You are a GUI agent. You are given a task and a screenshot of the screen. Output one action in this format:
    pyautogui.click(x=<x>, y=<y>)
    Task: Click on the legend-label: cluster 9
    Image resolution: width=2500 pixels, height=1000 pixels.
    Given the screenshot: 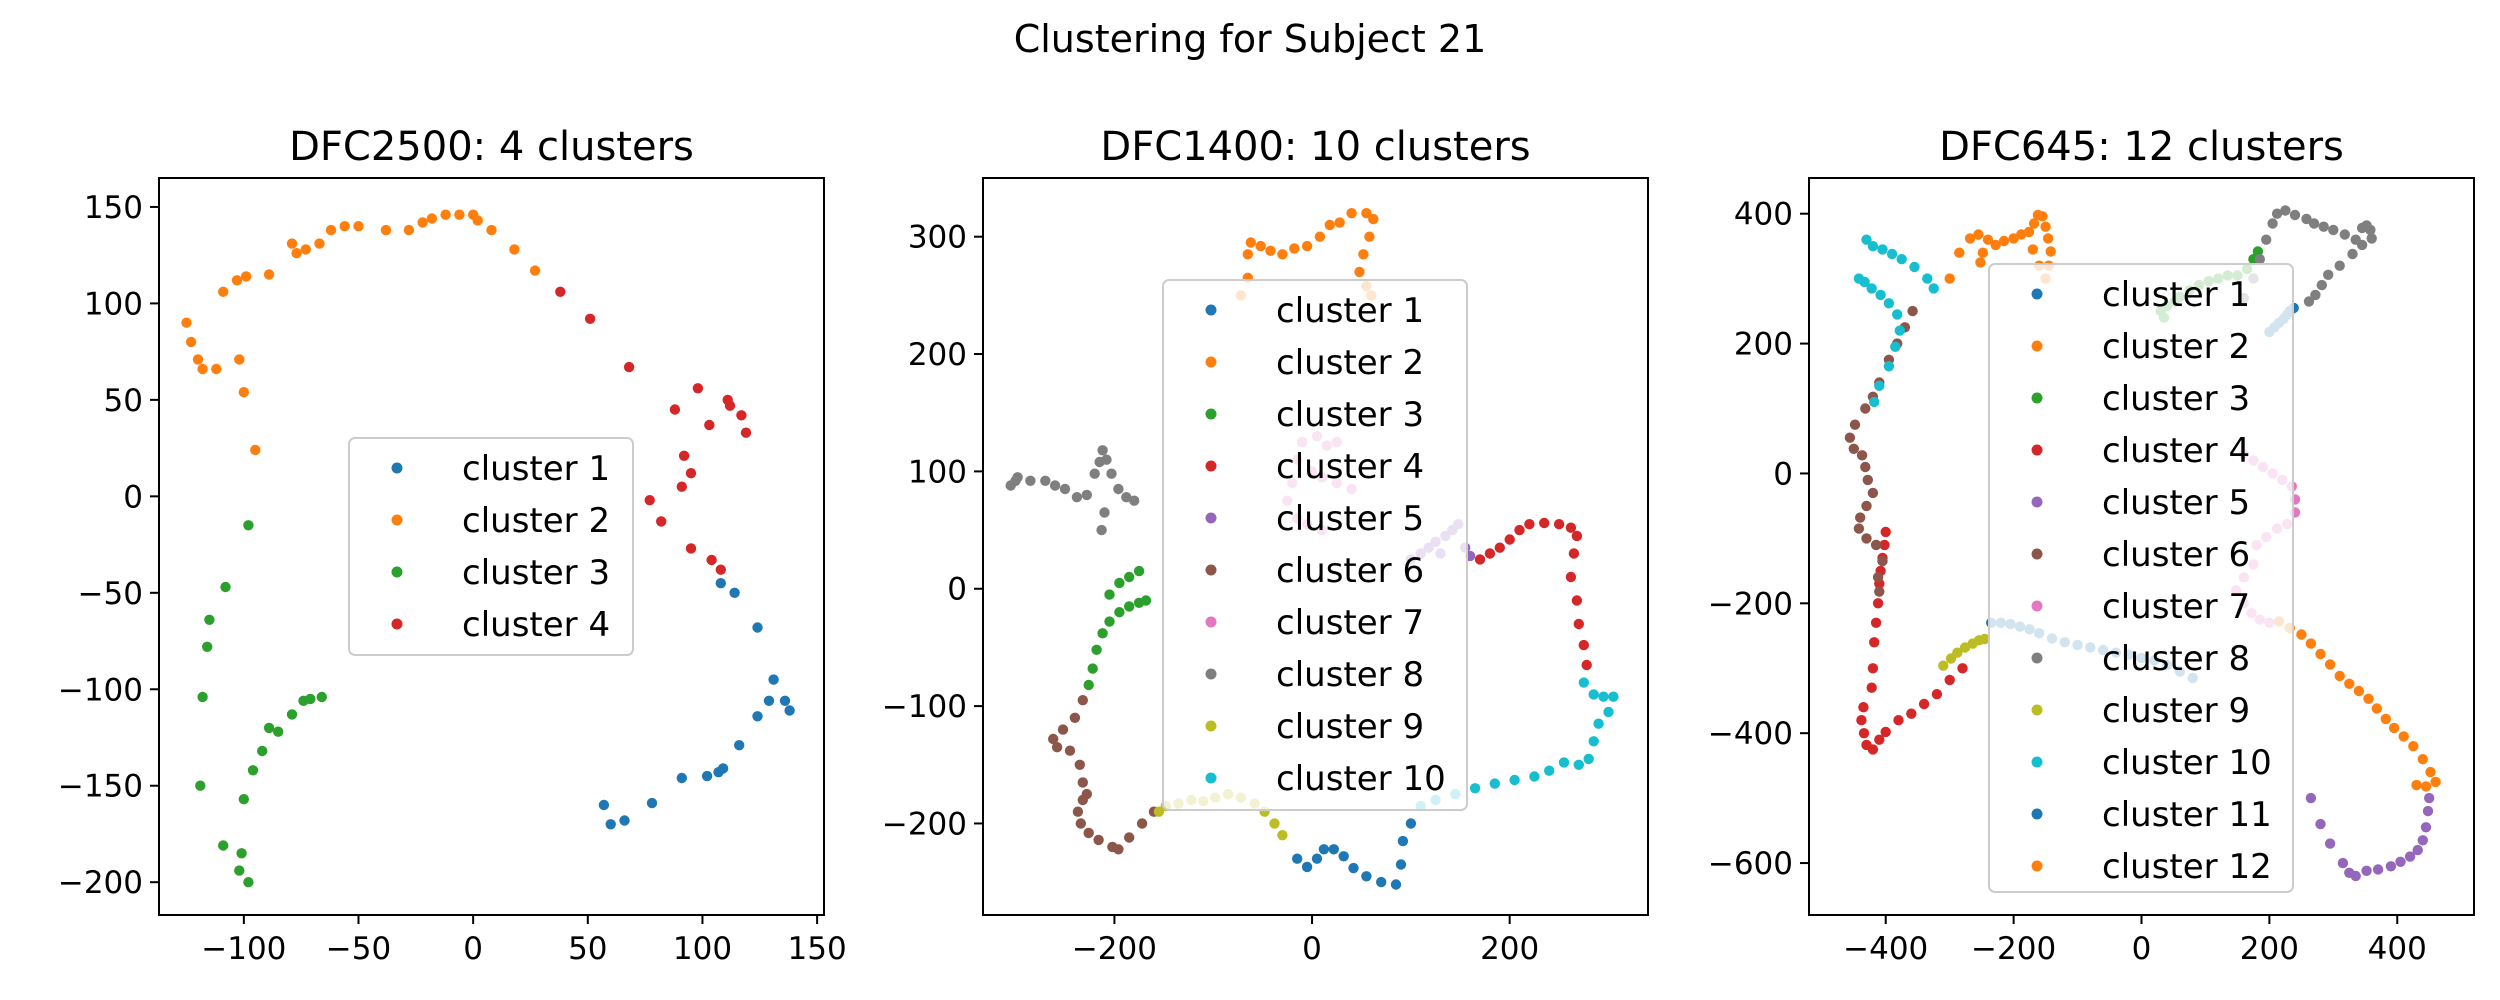 What is the action you would take?
    pyautogui.click(x=1350, y=727)
    